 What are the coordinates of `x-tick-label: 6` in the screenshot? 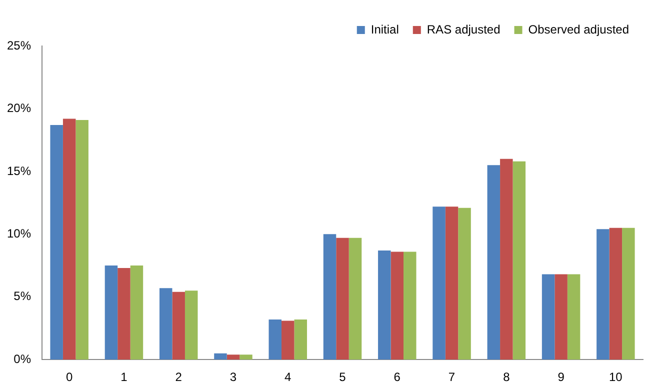 It's located at (397, 377).